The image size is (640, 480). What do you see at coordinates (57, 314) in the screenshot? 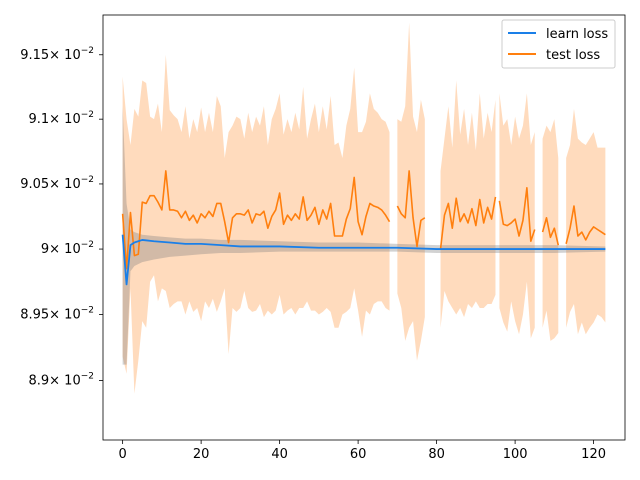
I see `y-tick-label: 8.95× 10⁻²` at bounding box center [57, 314].